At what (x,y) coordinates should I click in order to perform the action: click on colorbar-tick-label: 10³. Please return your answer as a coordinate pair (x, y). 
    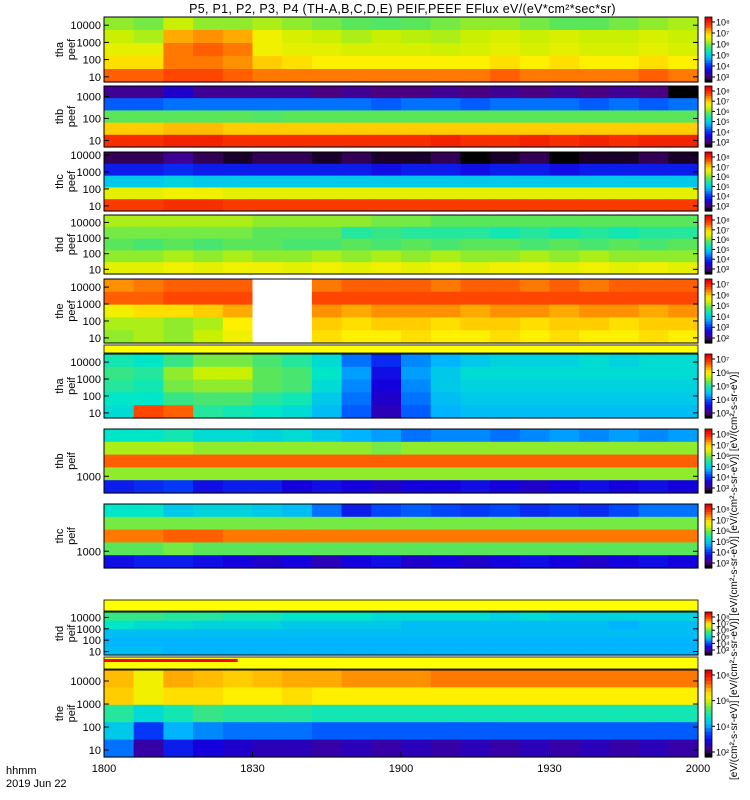
    Looking at the image, I should click on (722, 78).